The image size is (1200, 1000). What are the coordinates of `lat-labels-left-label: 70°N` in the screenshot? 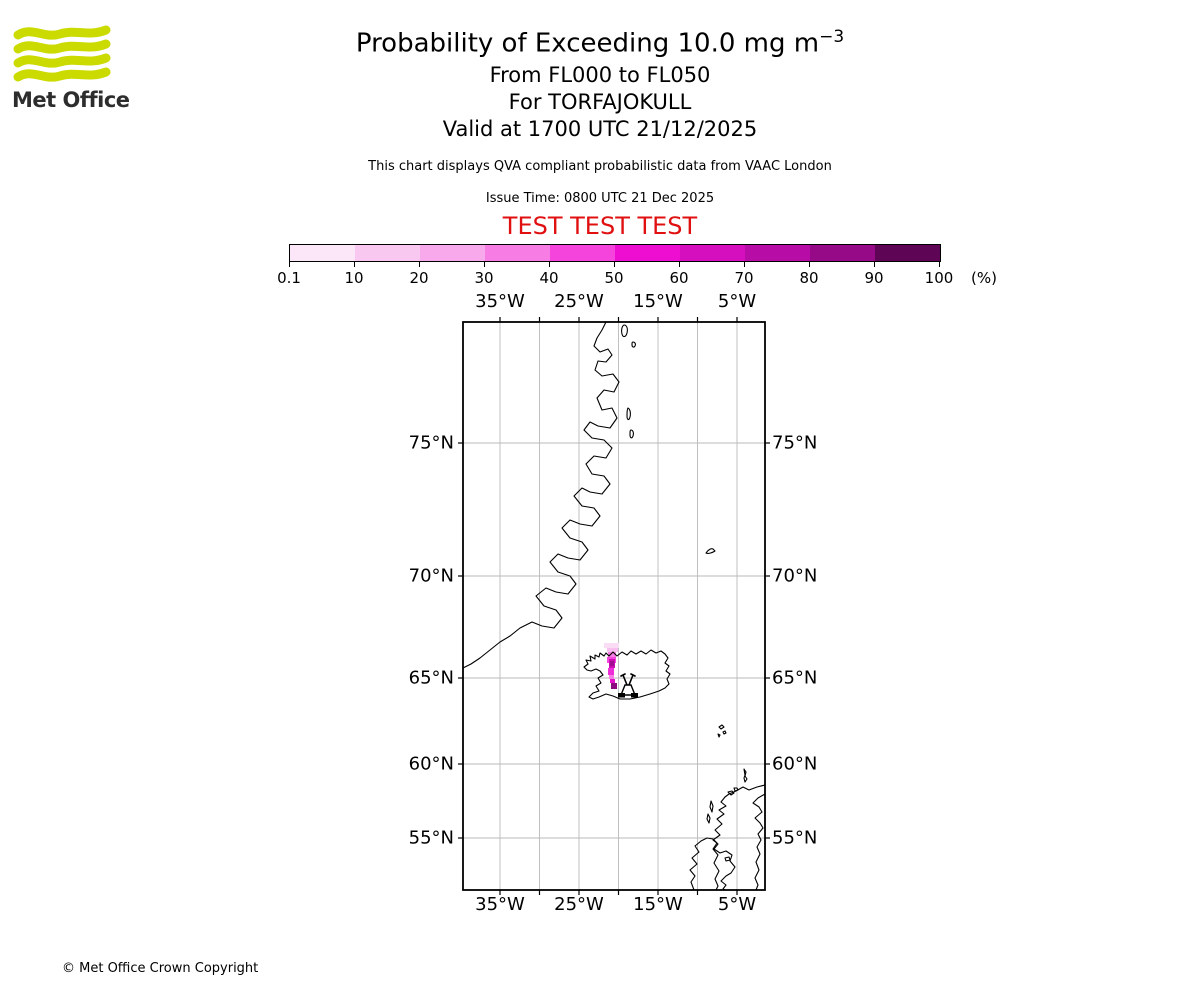 It's located at (431, 576).